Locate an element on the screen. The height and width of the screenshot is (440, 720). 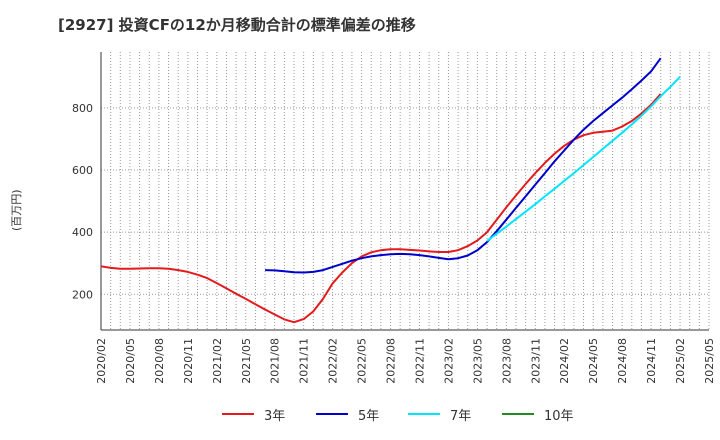
x-tick-label: 2024/05 is located at coordinates (593, 361).